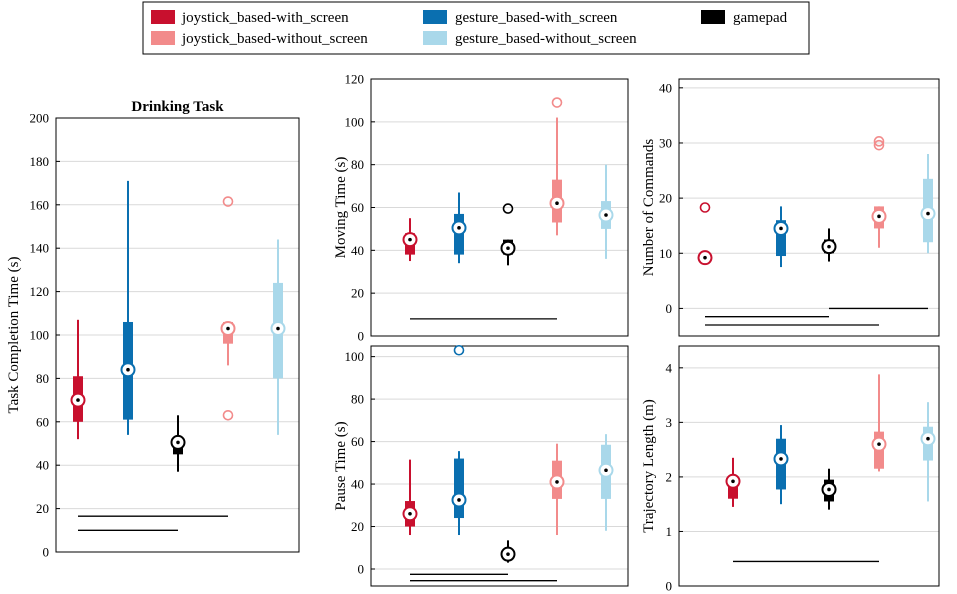 This screenshot has height=594, width=957. I want to click on y-tick-label: 30, so click(665, 142).